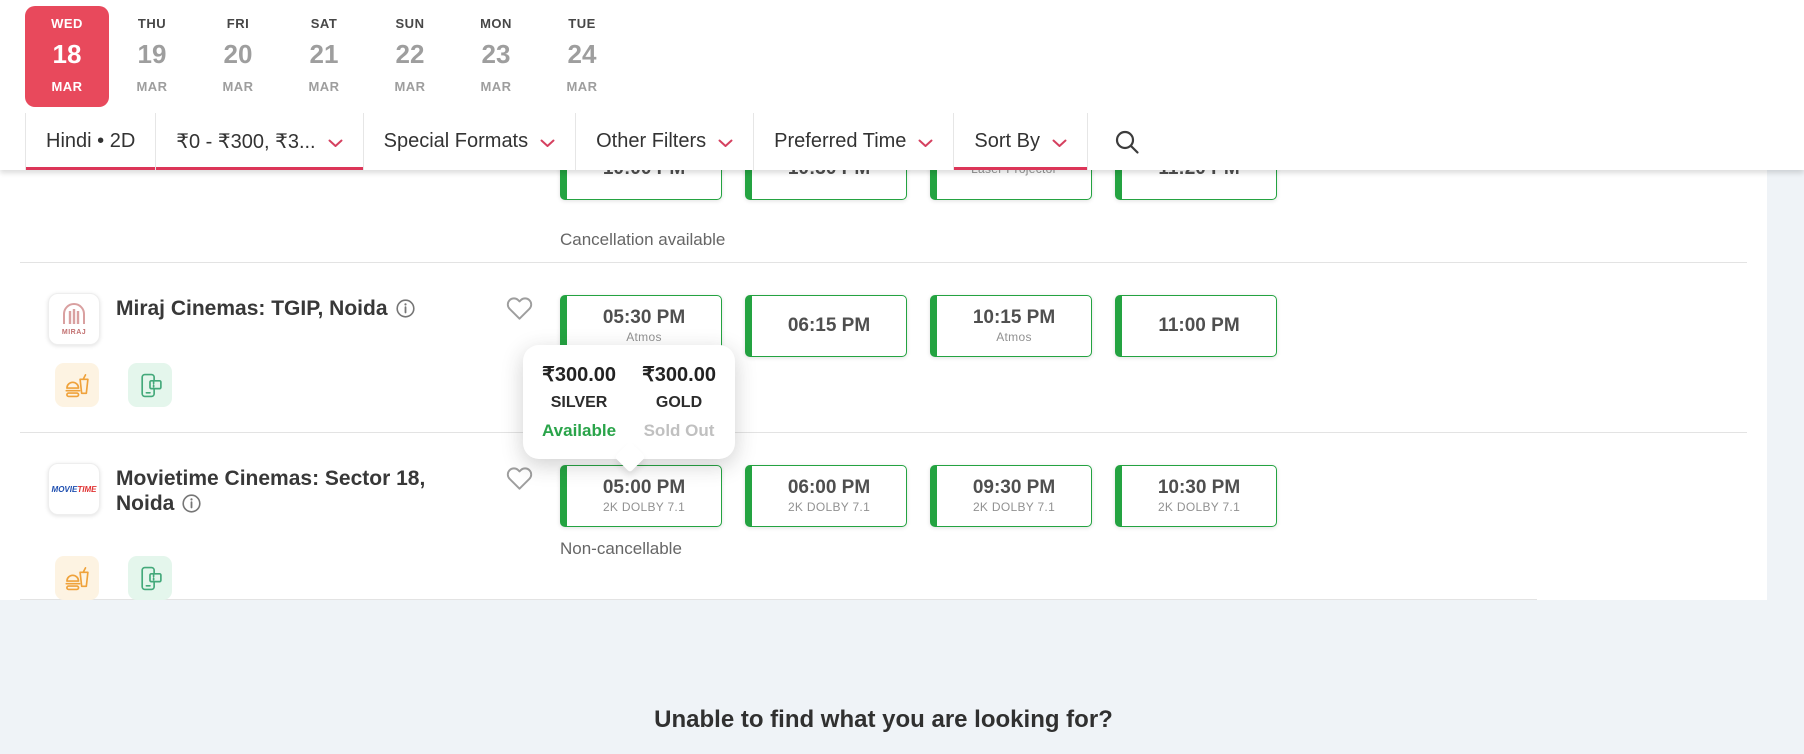  I want to click on date-number: 19, so click(152, 54).